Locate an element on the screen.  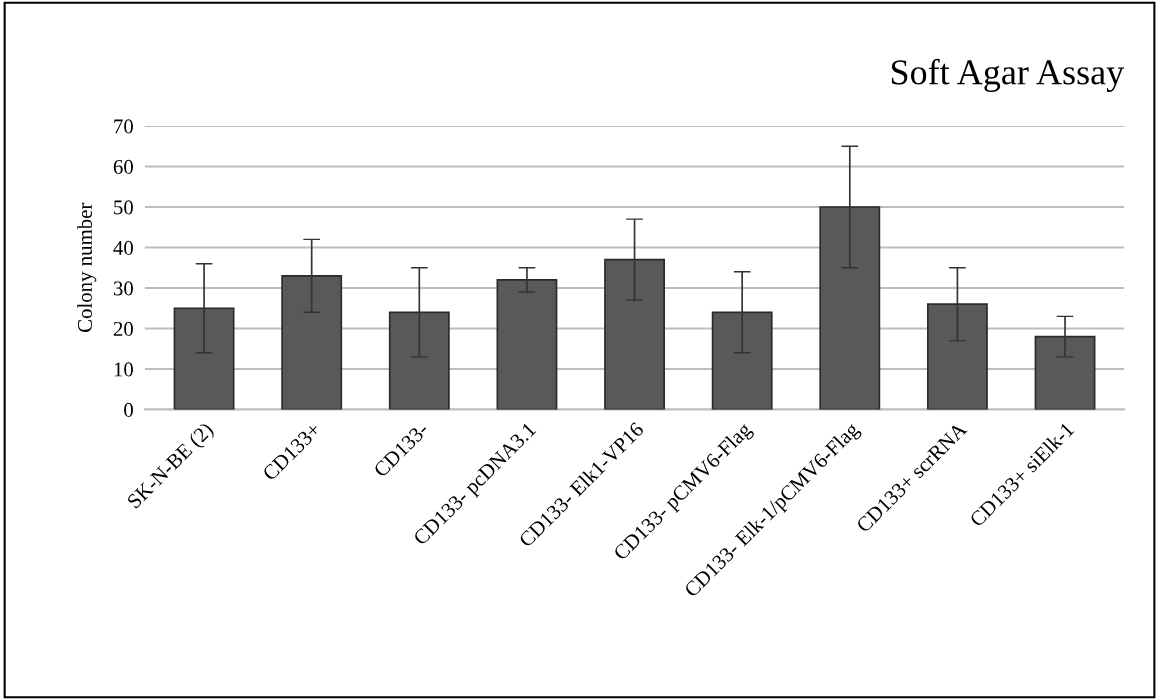
y-tick-label: 20 is located at coordinates (123, 328).